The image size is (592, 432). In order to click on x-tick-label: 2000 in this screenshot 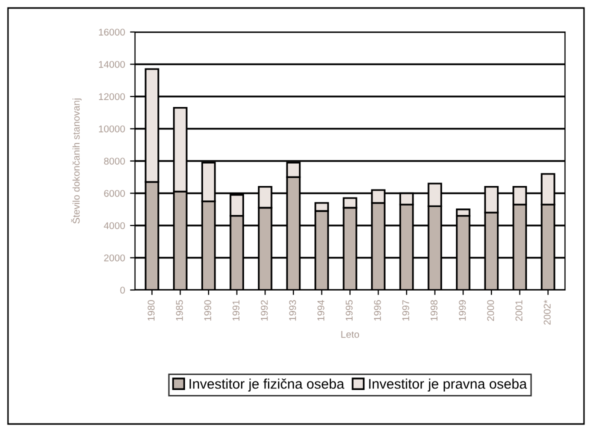, I will do `click(490, 310)`.